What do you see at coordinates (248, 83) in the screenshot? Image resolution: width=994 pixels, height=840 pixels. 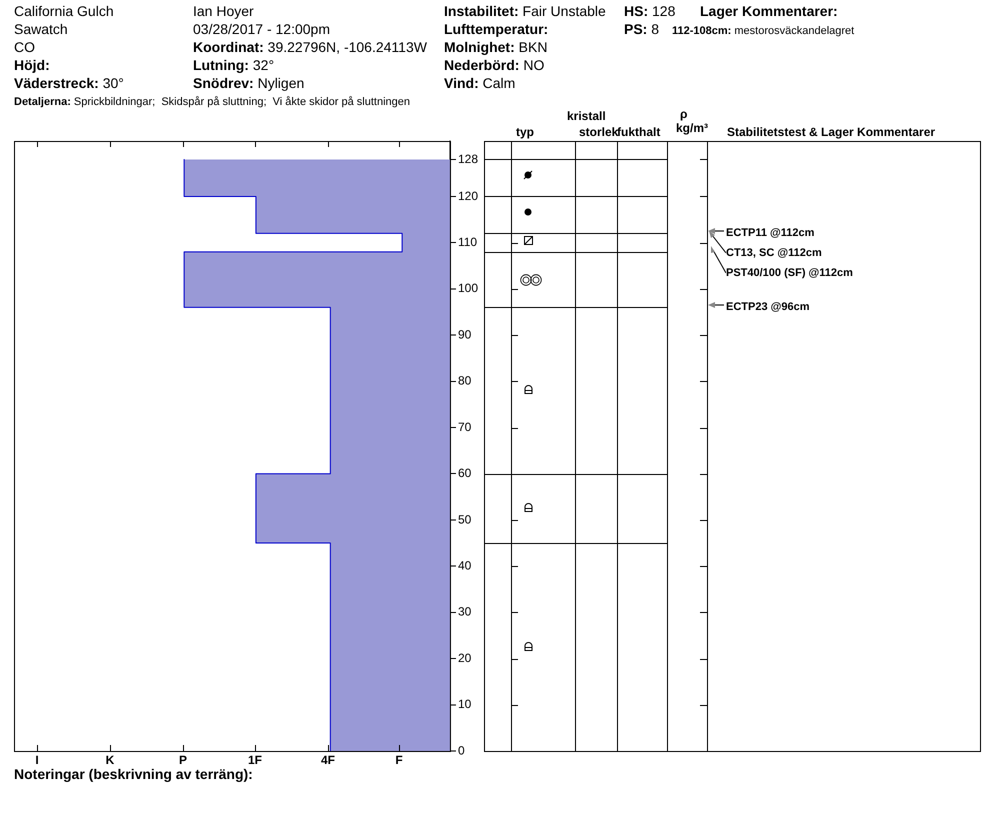 I see `text: Snödrev: Nyligen` at bounding box center [248, 83].